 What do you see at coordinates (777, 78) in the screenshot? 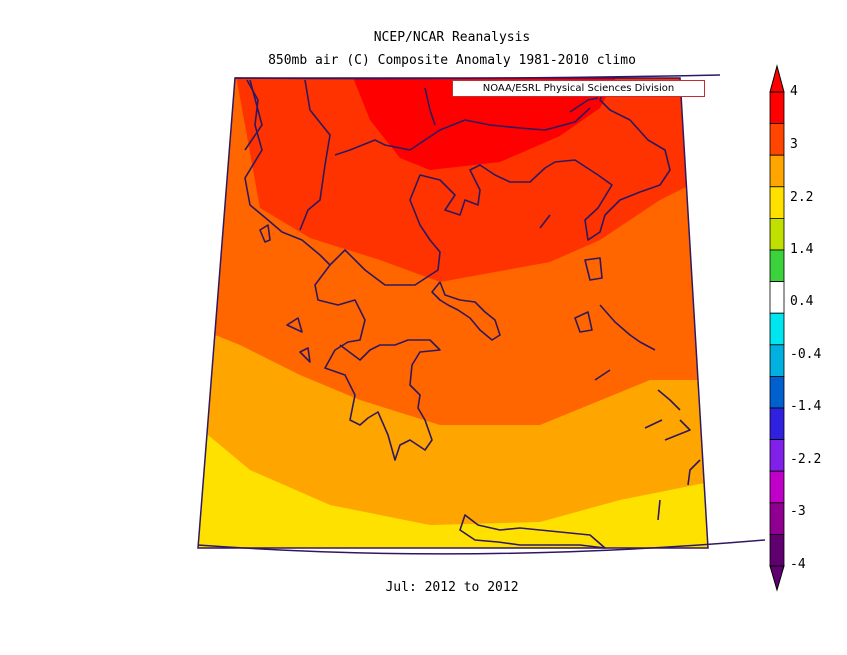
I see `colorbar-top-arrow` at bounding box center [777, 78].